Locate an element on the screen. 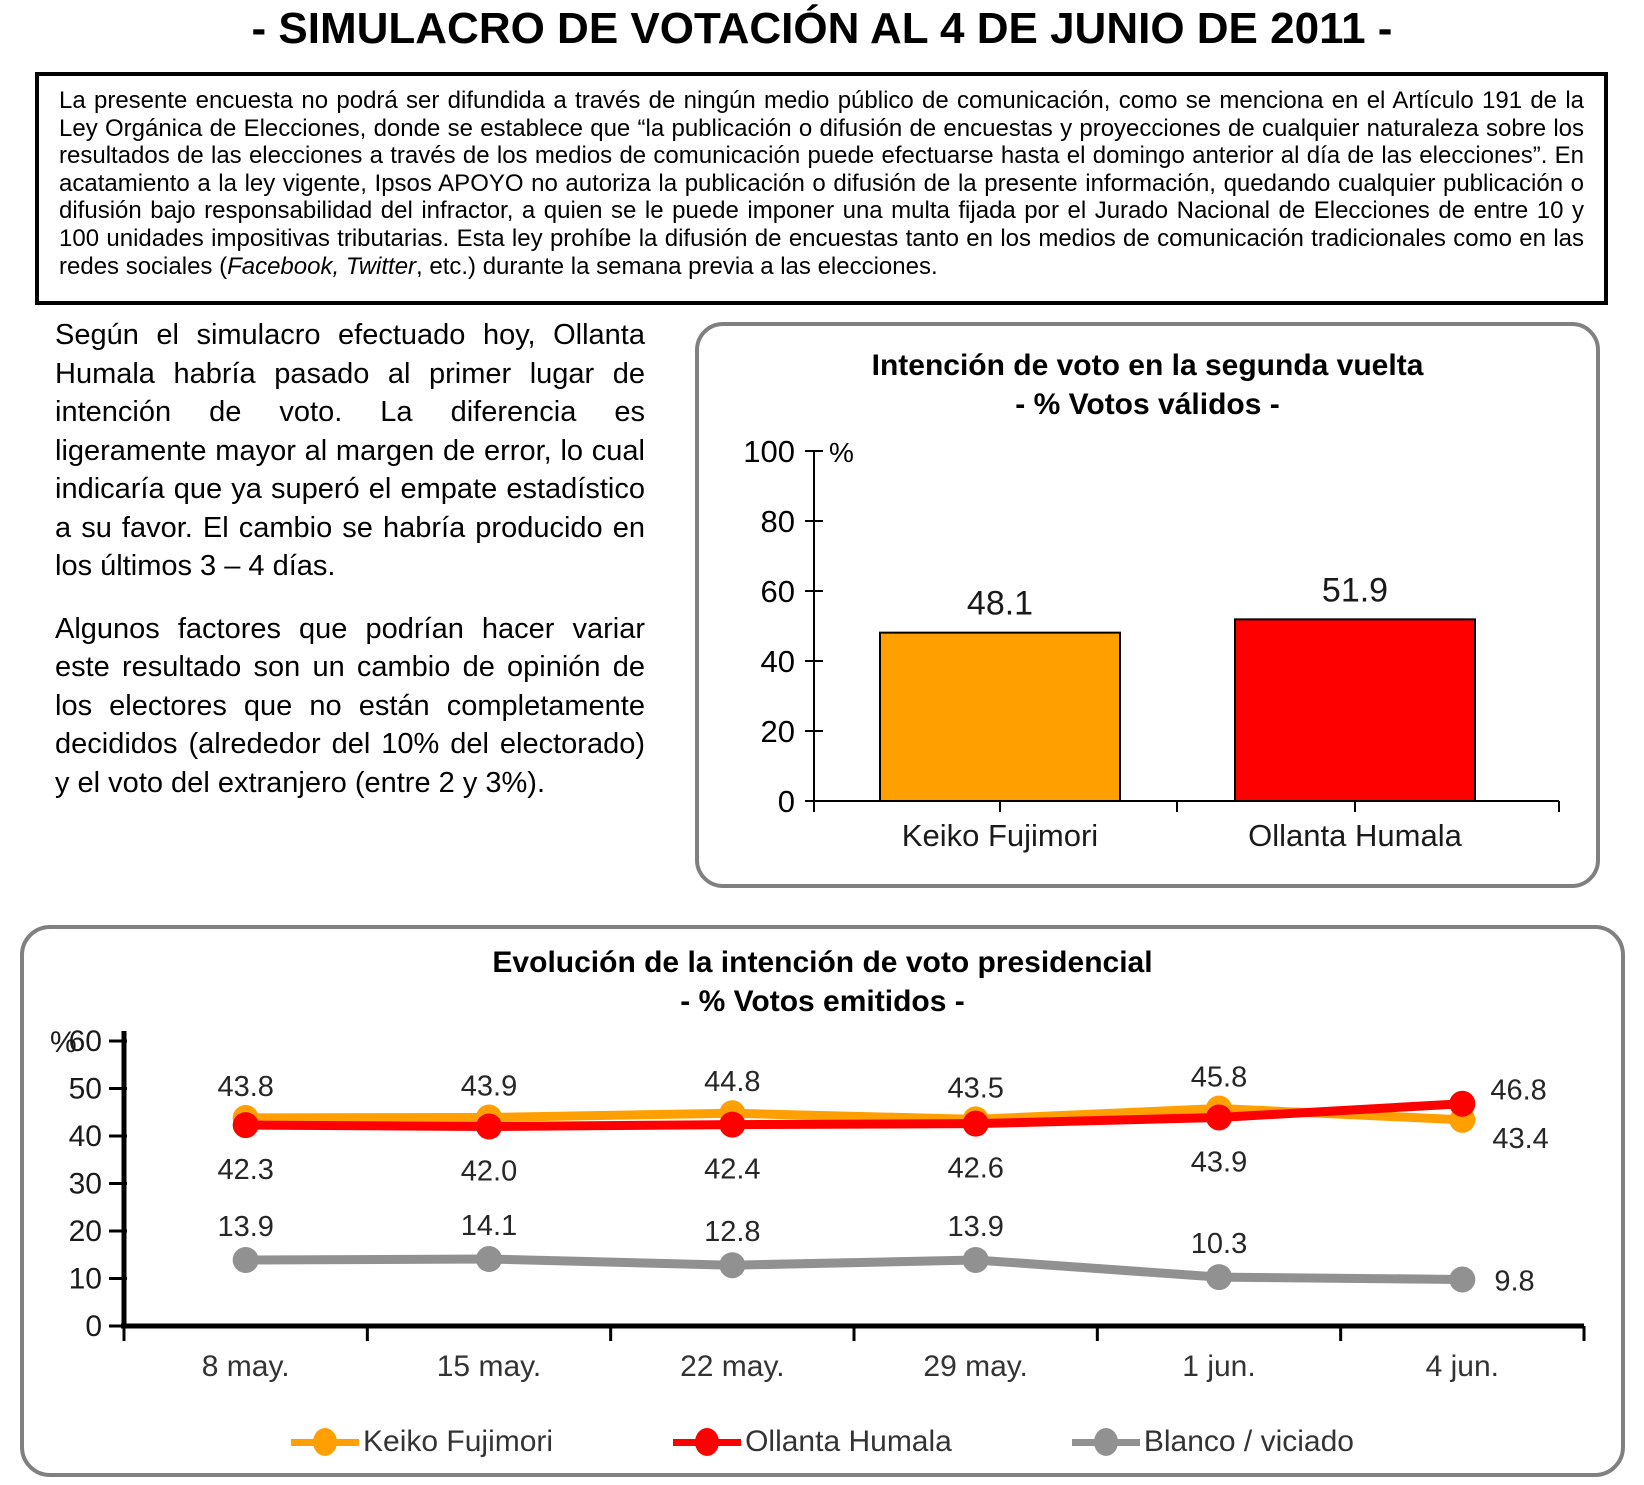 This screenshot has width=1644, height=1485. legend-item: Blanco / viciado is located at coordinates (1212, 1442).